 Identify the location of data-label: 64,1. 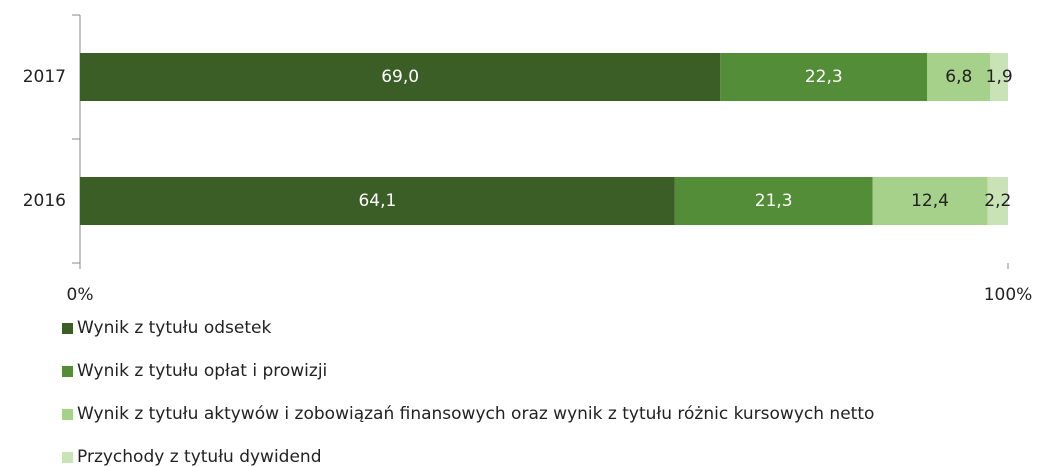
(377, 201).